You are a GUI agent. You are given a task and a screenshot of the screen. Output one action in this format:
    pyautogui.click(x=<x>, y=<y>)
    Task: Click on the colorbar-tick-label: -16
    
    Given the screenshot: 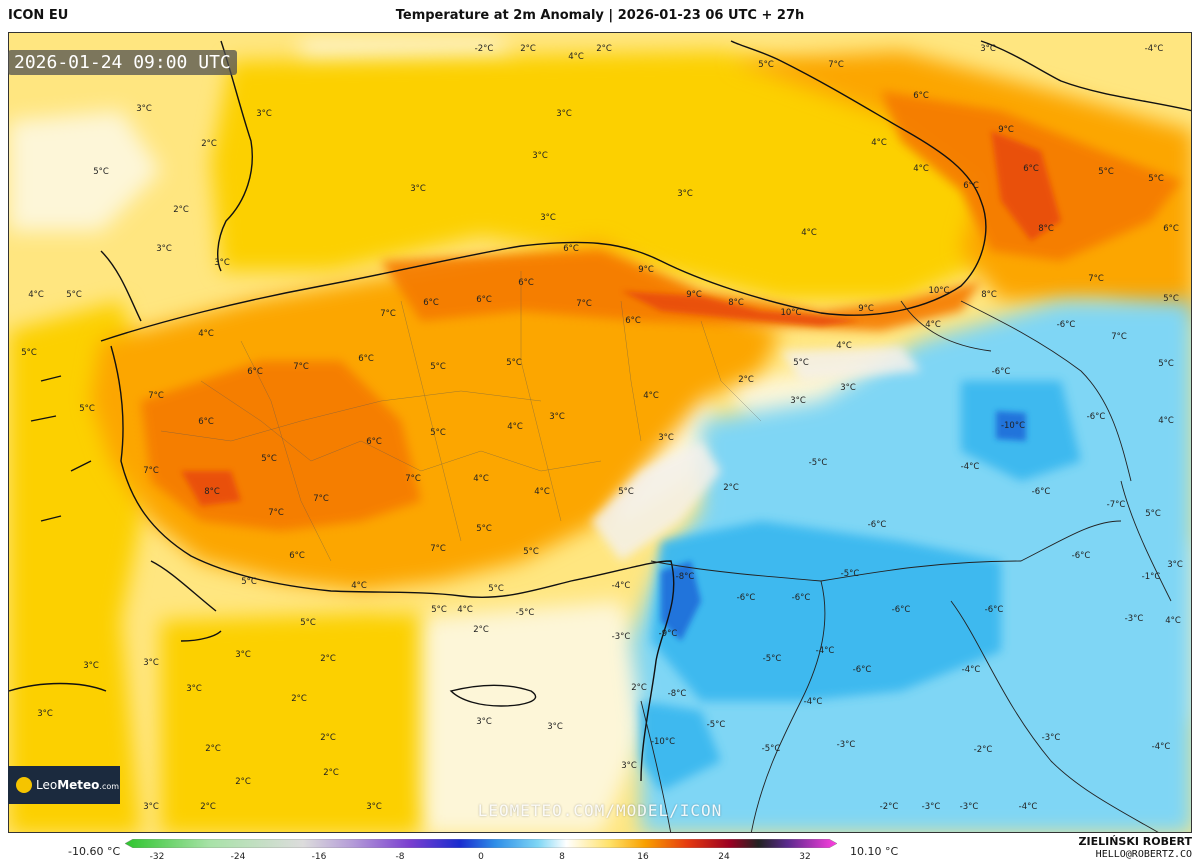 What is the action you would take?
    pyautogui.click(x=319, y=857)
    